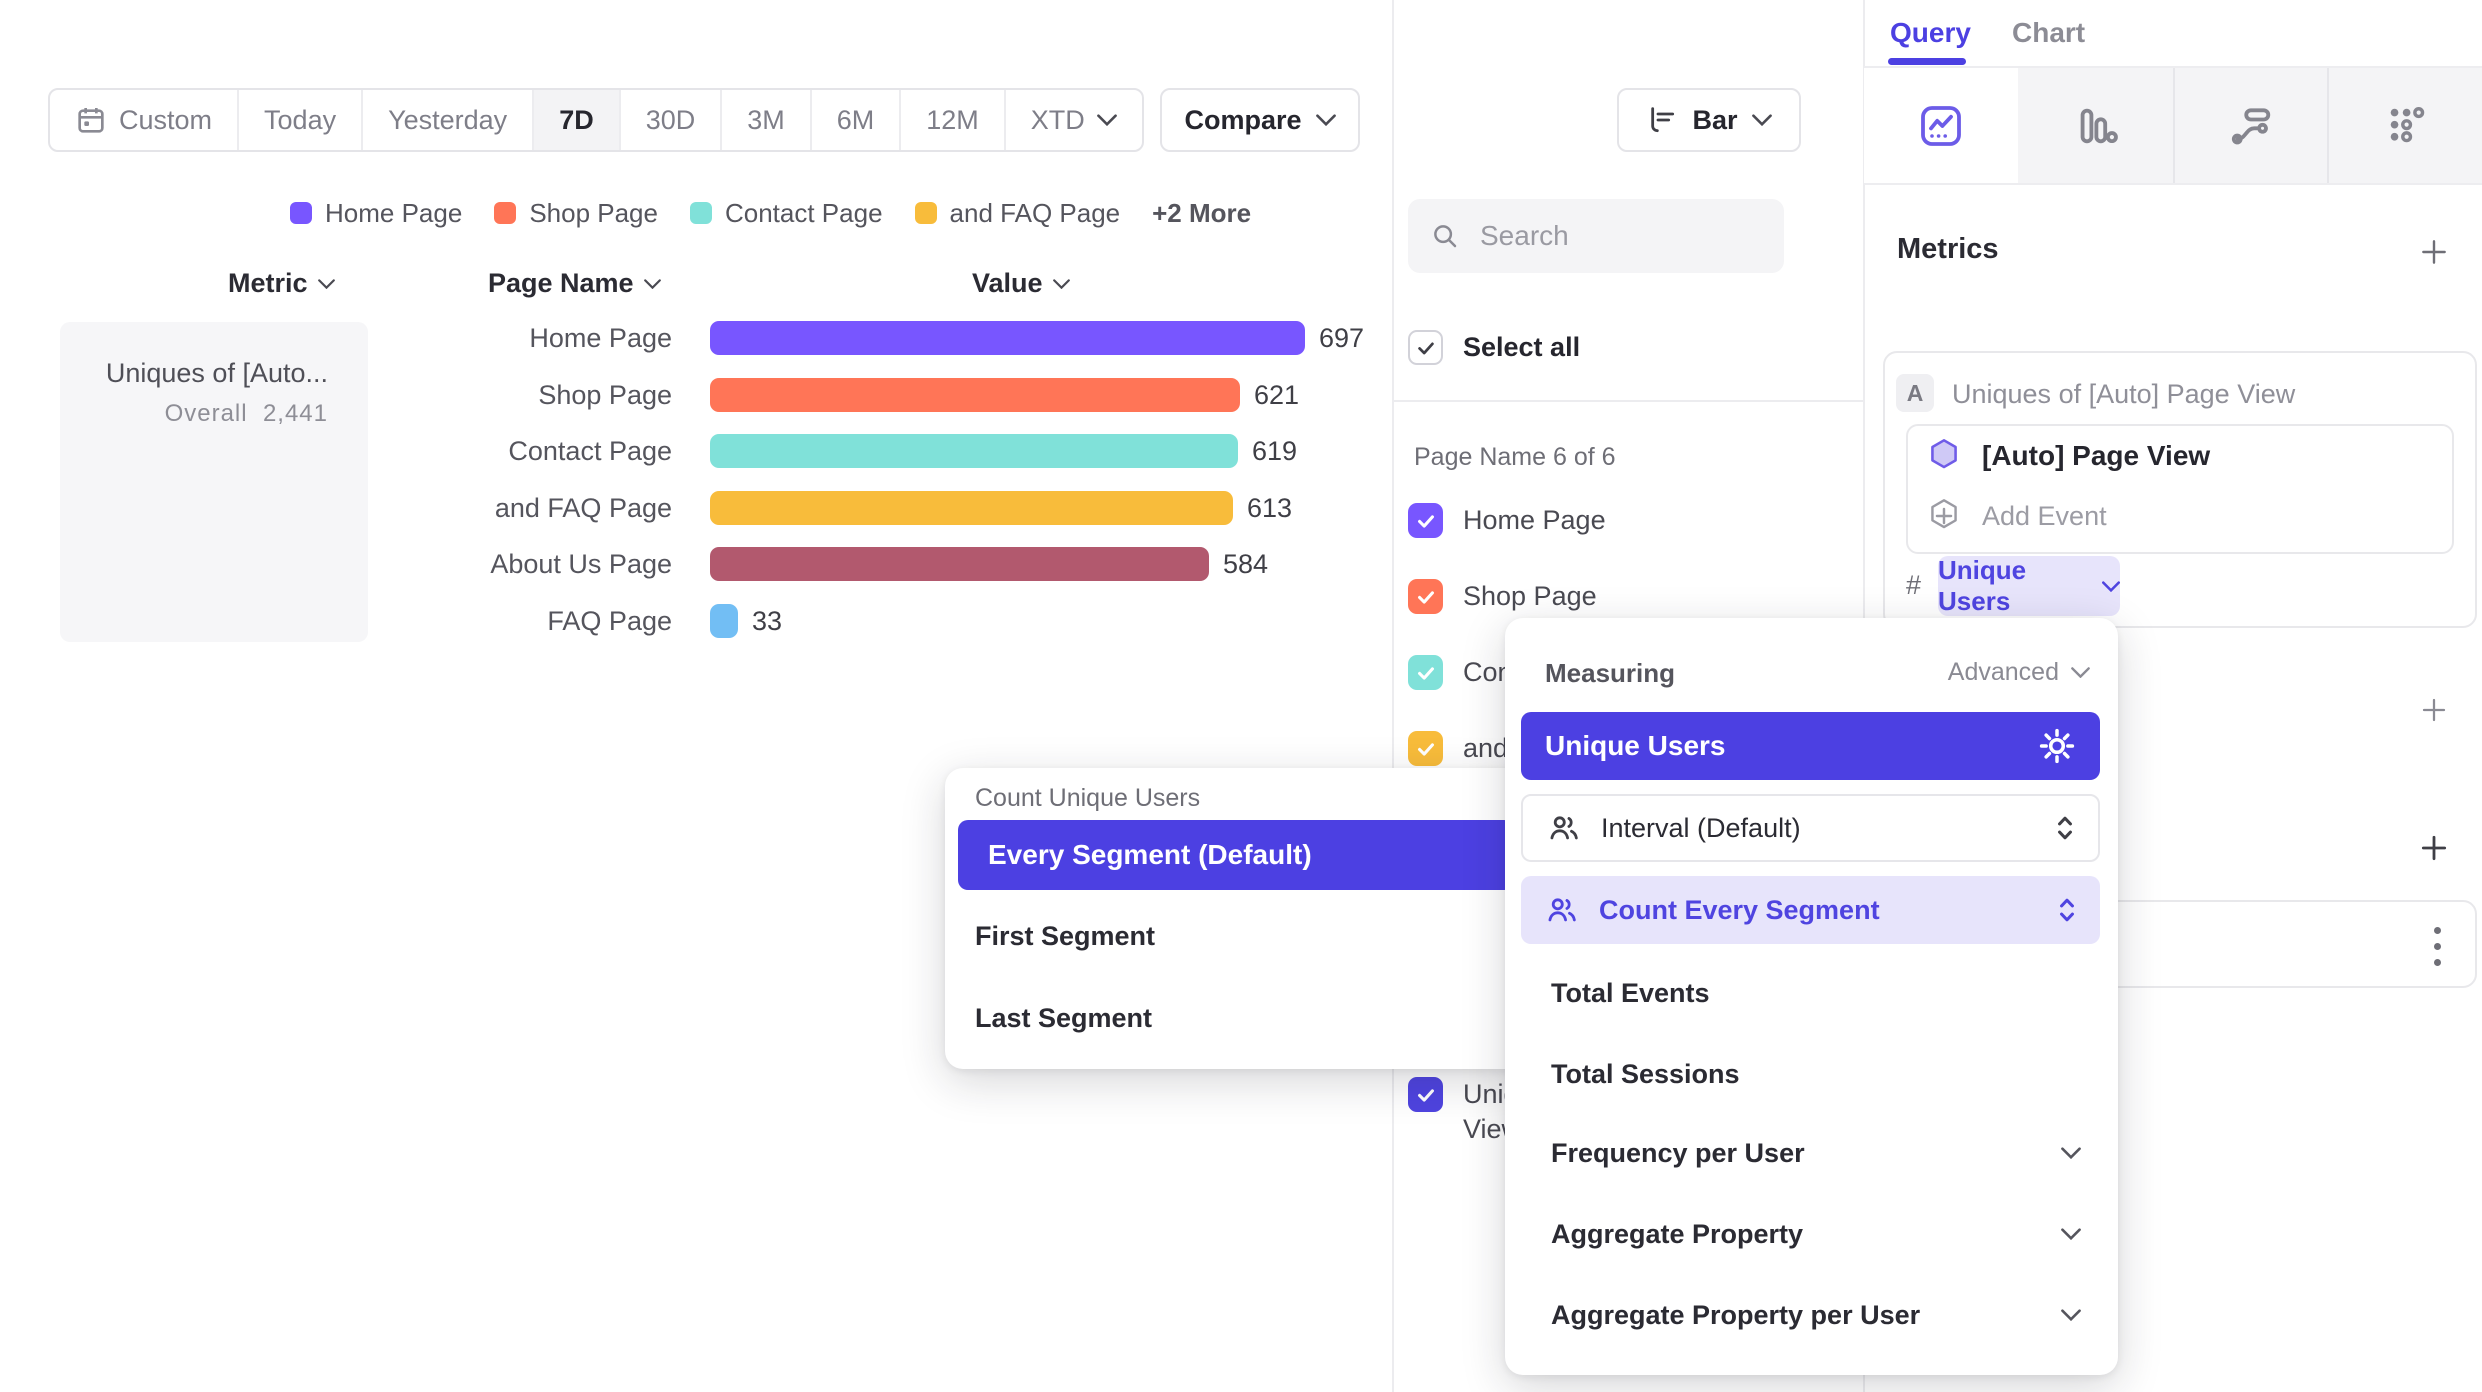 The width and height of the screenshot is (2482, 1392). What do you see at coordinates (2434, 848) in the screenshot?
I see `add-breakdown-button` at bounding box center [2434, 848].